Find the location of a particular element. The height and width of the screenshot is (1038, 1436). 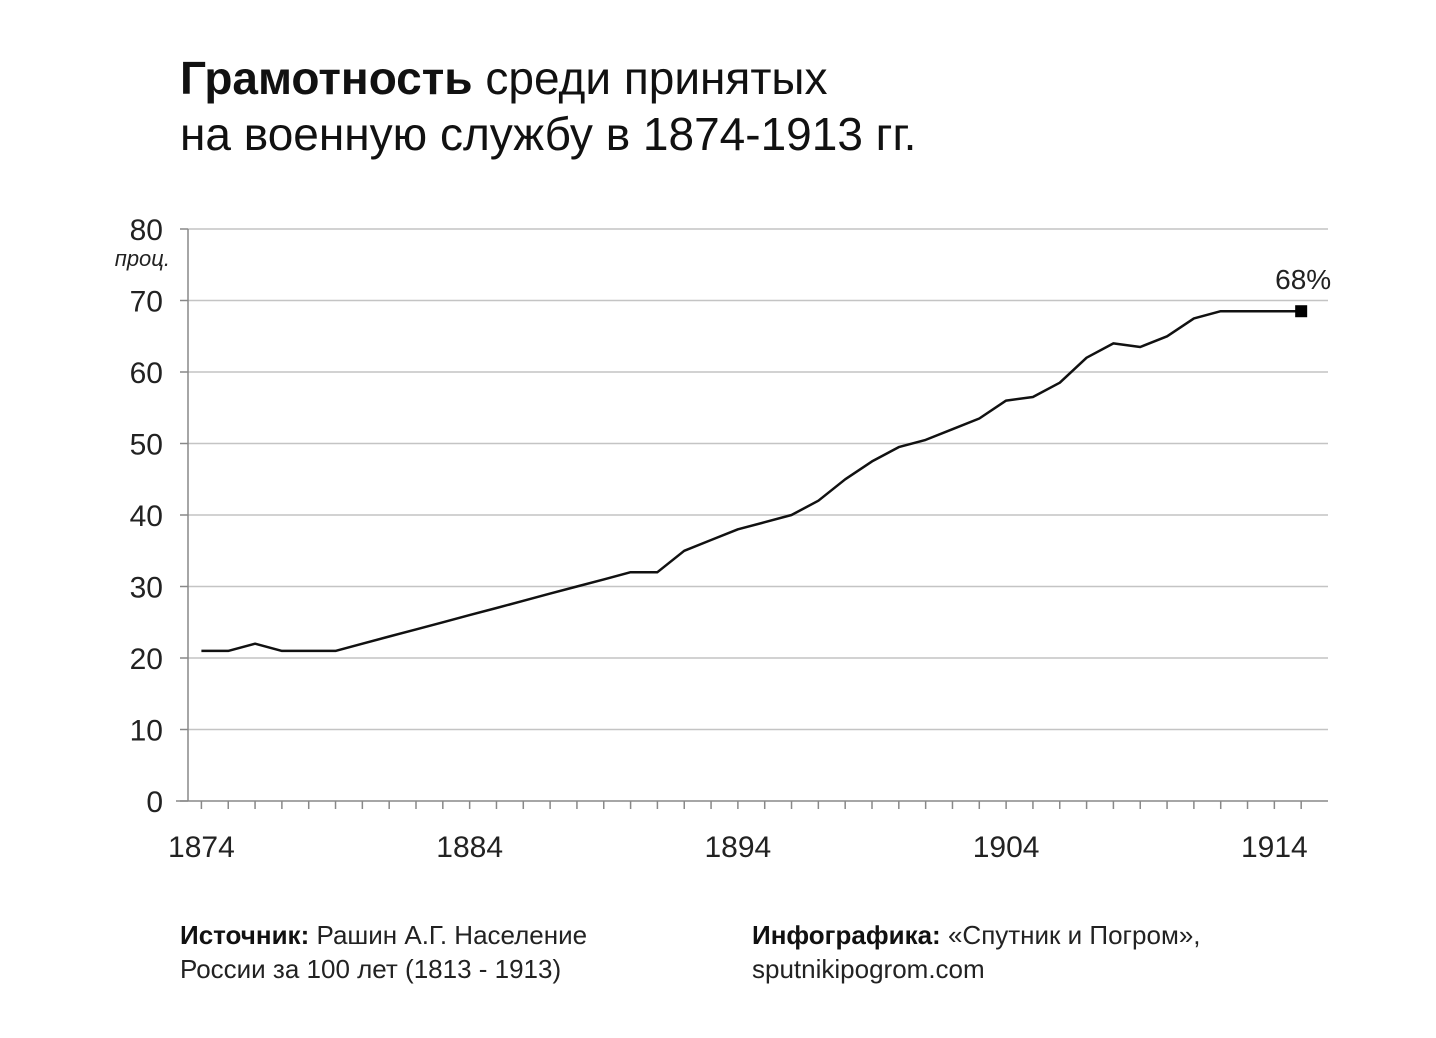

source-label: Источник: is located at coordinates (245, 935).